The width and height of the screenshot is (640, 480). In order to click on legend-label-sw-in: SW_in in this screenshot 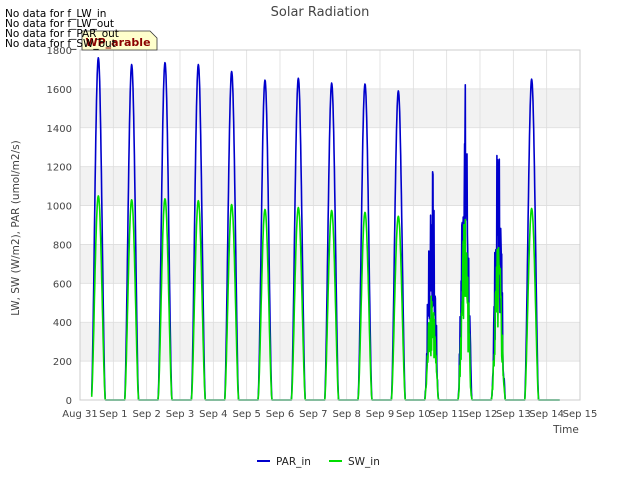, I will do `click(364, 462)`.